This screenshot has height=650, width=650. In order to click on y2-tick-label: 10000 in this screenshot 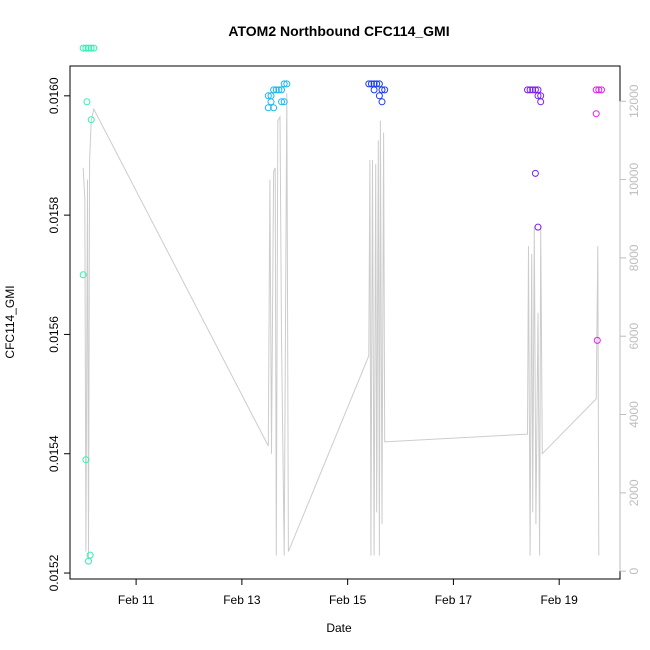, I will do `click(634, 180)`.